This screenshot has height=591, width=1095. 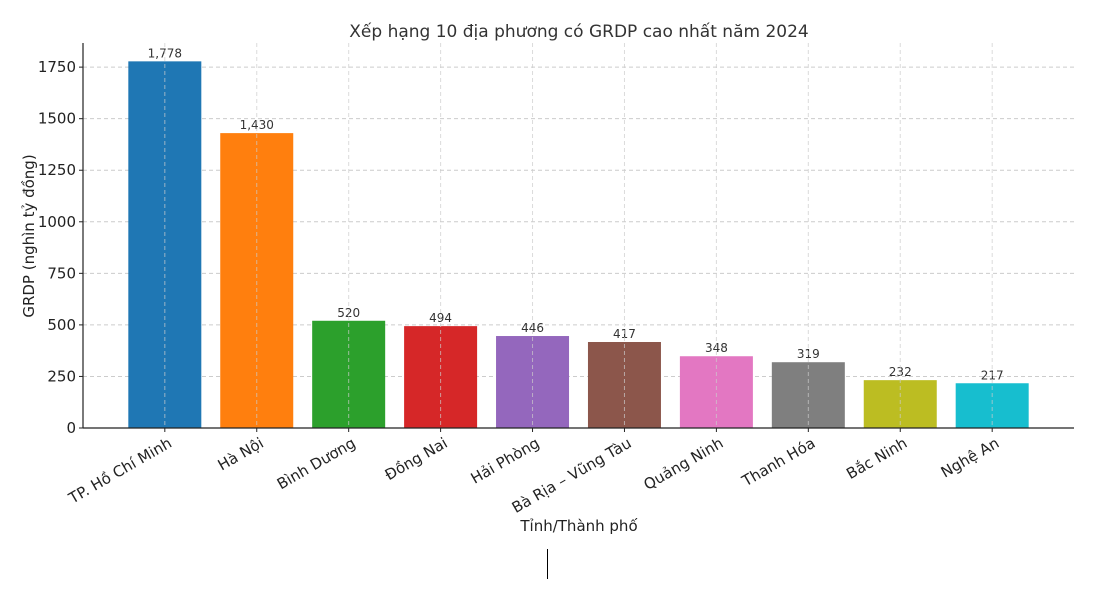 I want to click on y-tick-label: 1000, so click(x=57, y=222).